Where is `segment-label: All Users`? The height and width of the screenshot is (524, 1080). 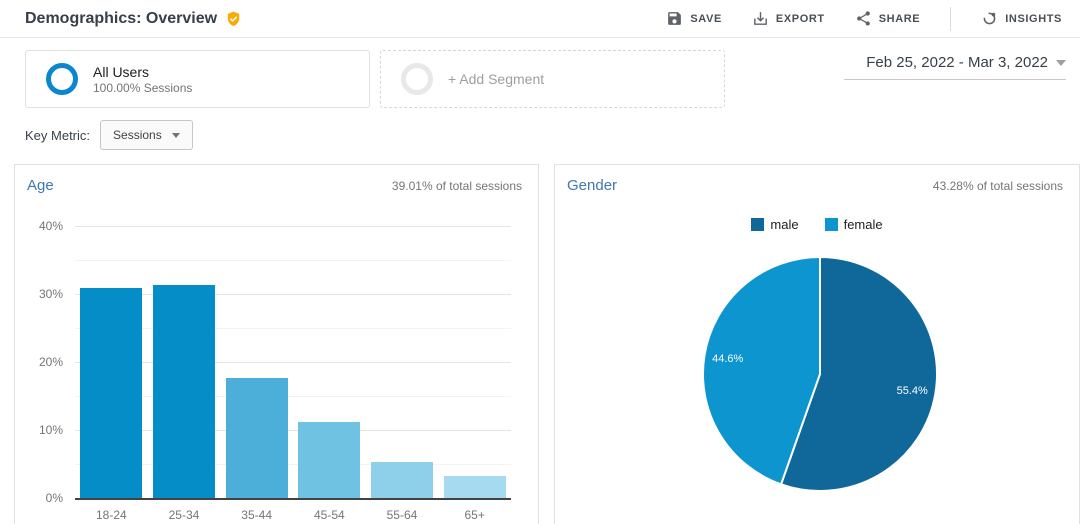 segment-label: All Users is located at coordinates (121, 71).